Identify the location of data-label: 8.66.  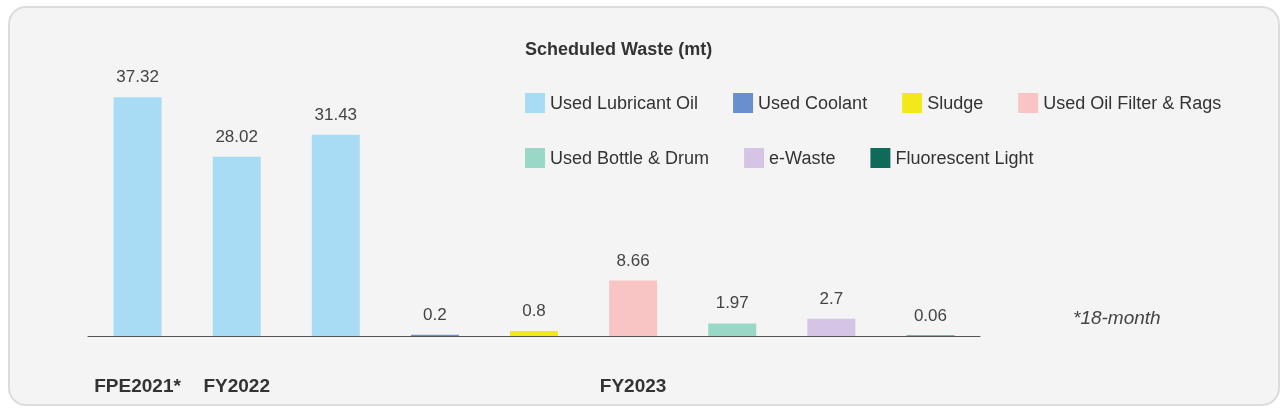
(633, 260).